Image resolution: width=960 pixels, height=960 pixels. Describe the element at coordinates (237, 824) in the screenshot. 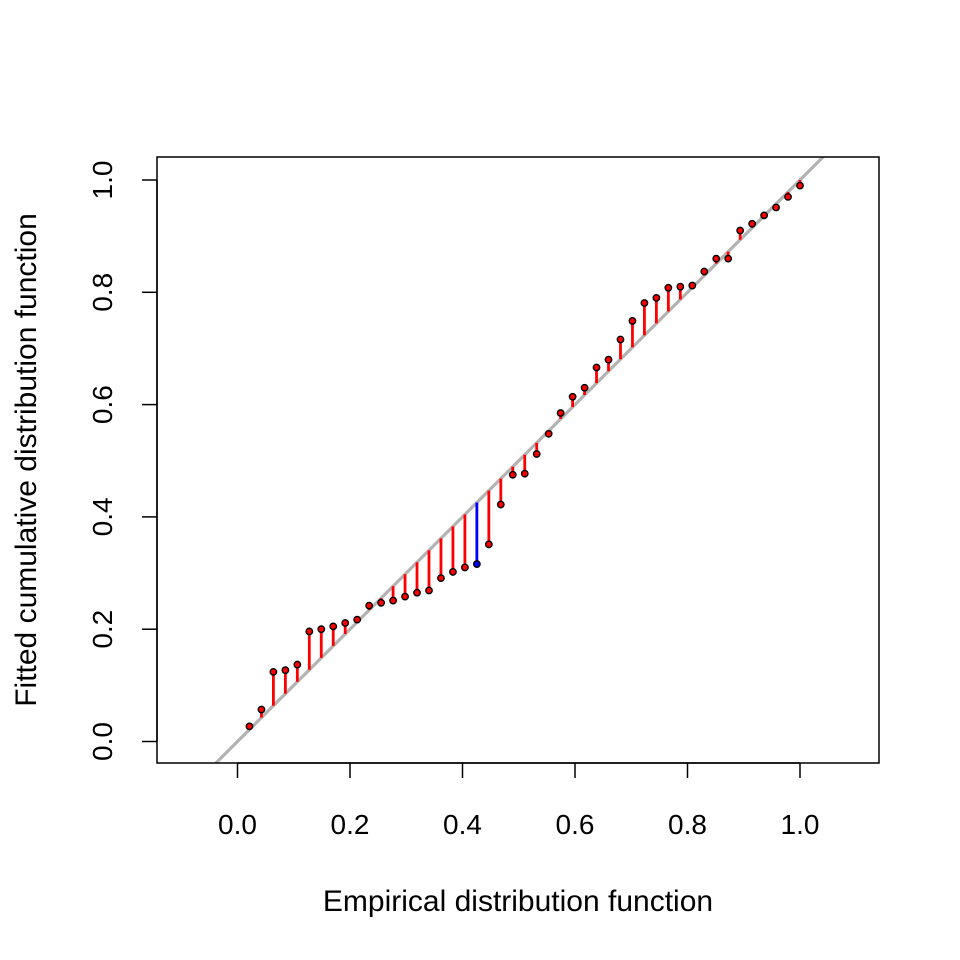

I see `x-tick-label: 0.0` at that location.